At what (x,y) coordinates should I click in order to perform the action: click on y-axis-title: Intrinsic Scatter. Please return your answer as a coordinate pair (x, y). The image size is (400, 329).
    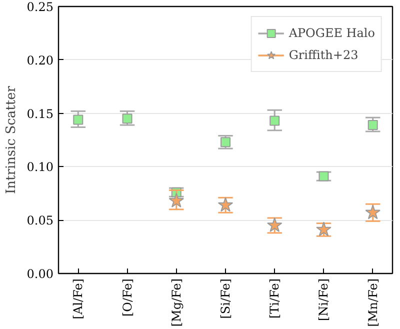
    Looking at the image, I should click on (11, 139).